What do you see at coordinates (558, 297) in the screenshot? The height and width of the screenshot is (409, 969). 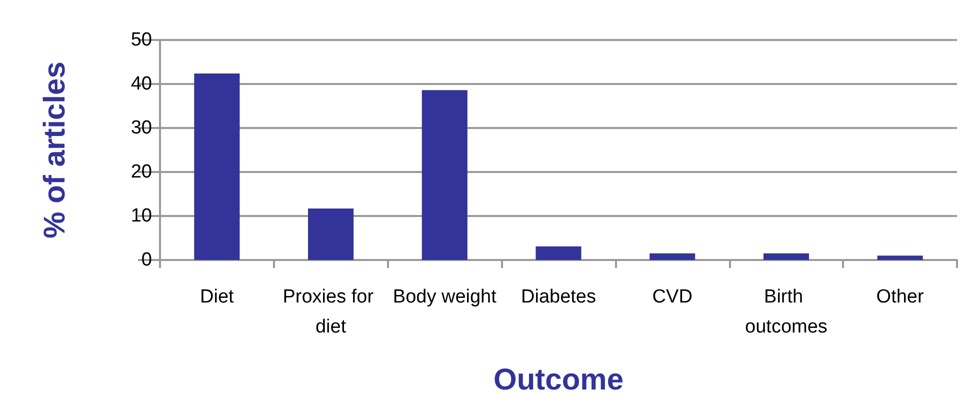 I see `x-tick-label: Diabetes` at bounding box center [558, 297].